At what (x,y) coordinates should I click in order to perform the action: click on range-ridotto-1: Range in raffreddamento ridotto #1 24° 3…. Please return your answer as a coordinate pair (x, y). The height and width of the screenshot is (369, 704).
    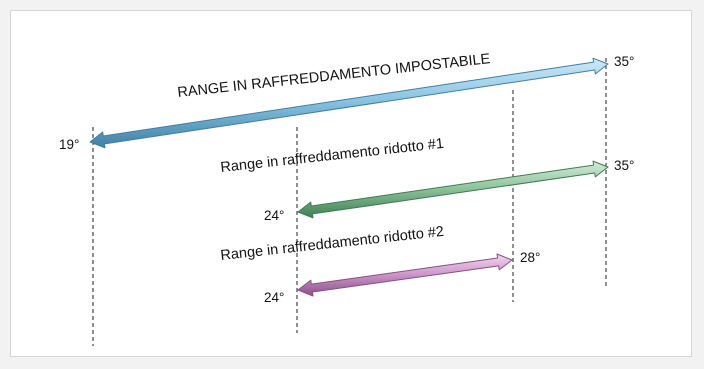
    Looking at the image, I should click on (427, 179).